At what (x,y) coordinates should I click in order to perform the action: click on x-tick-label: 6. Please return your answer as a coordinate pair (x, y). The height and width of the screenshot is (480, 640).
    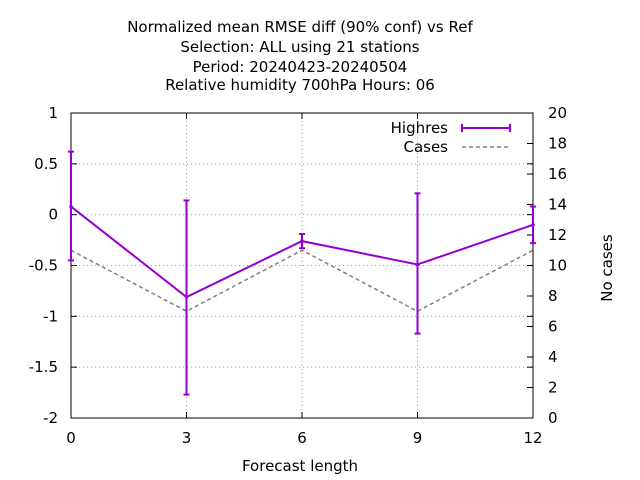
    Looking at the image, I should click on (302, 438).